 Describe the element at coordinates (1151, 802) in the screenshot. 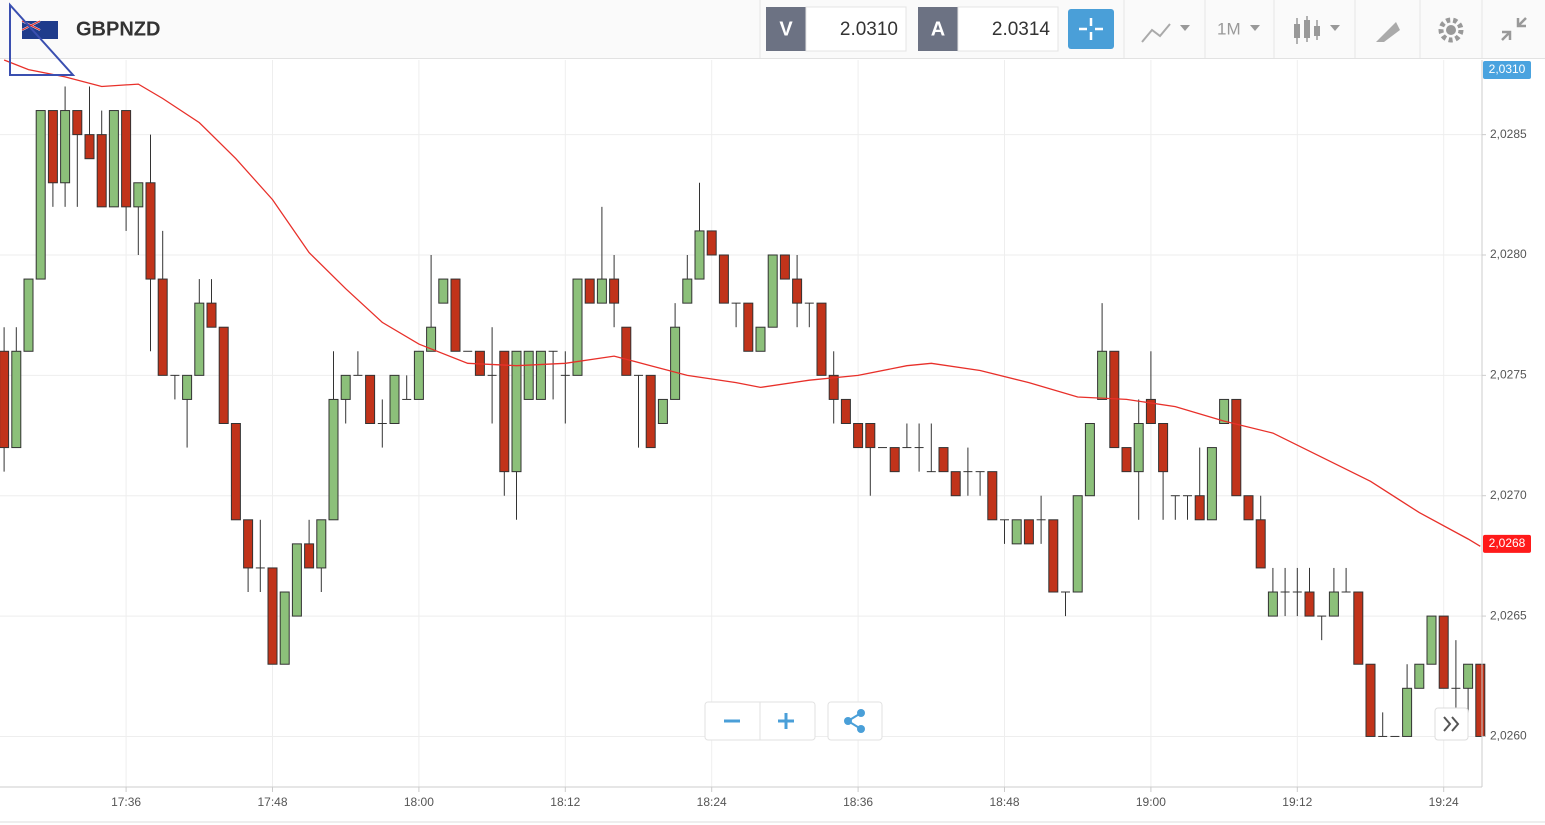

I see `x-tick-label: 19:00` at that location.